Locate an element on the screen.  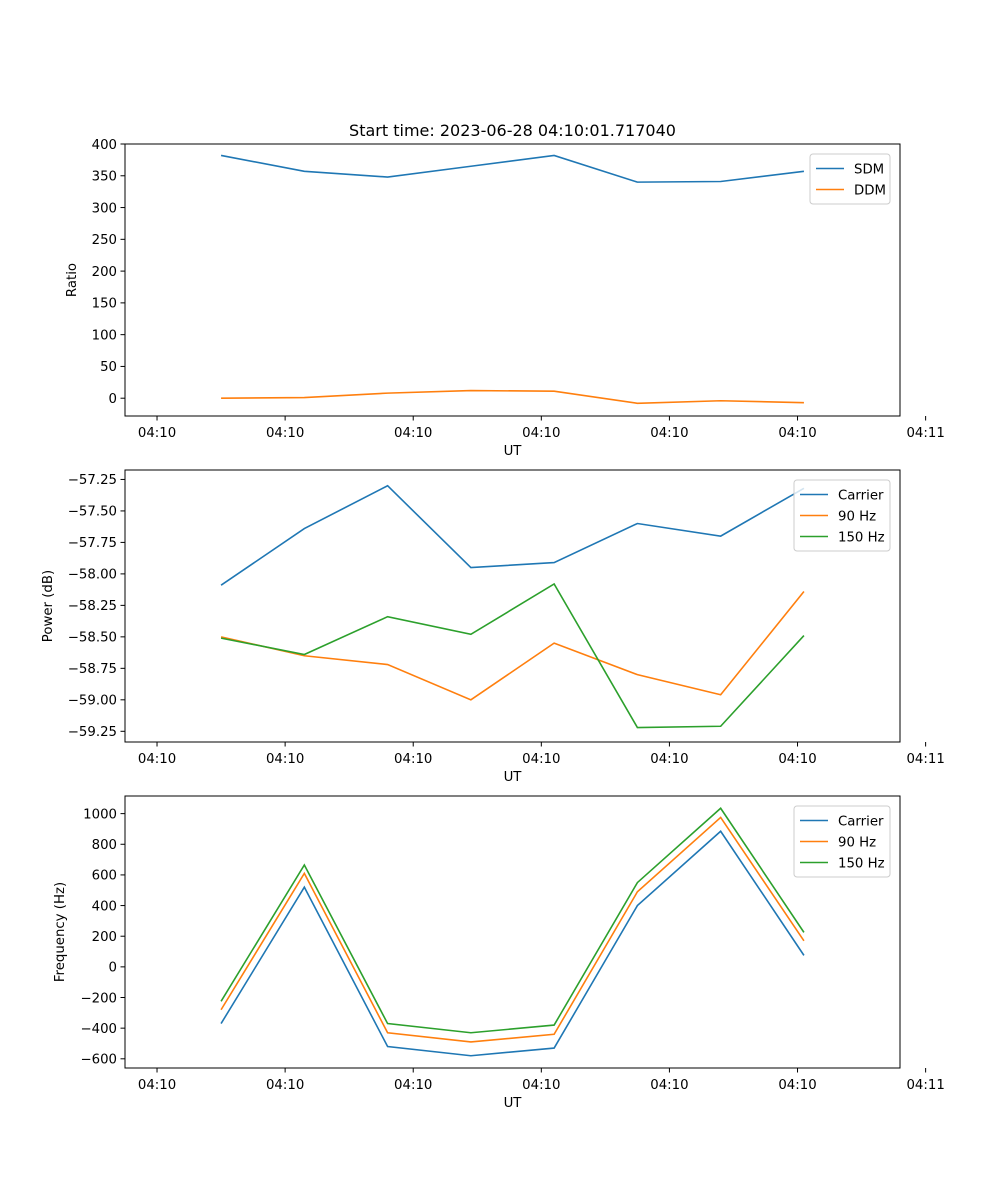
y-tick-label: 50 is located at coordinates (108, 367).